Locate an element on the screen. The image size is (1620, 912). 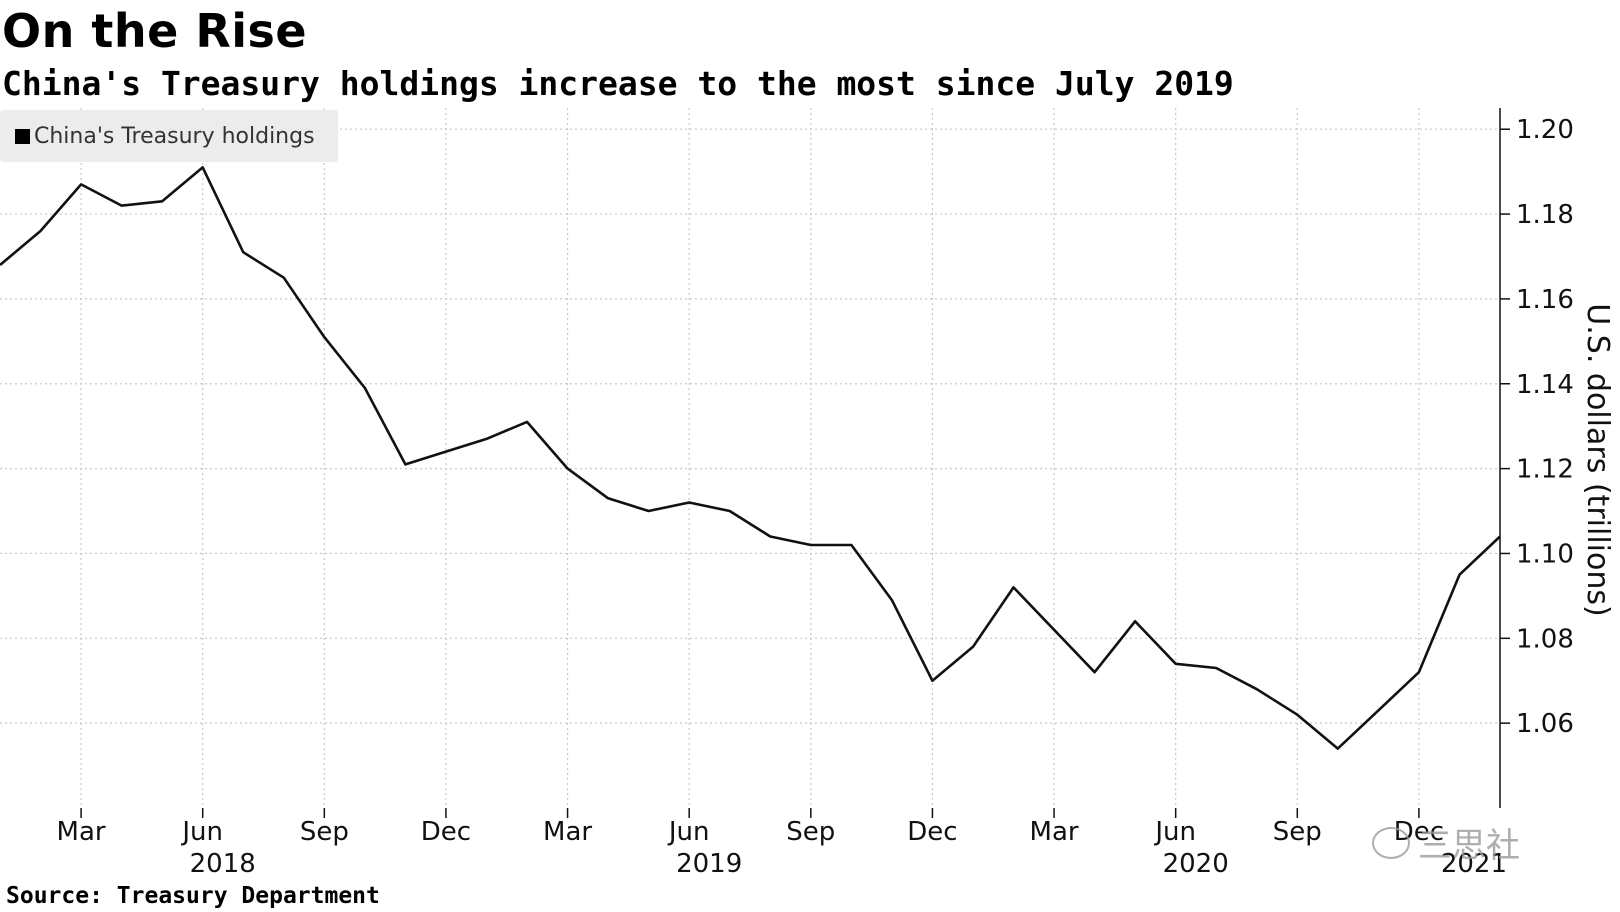
y-tick-label: 1.14 is located at coordinates (1545, 385).